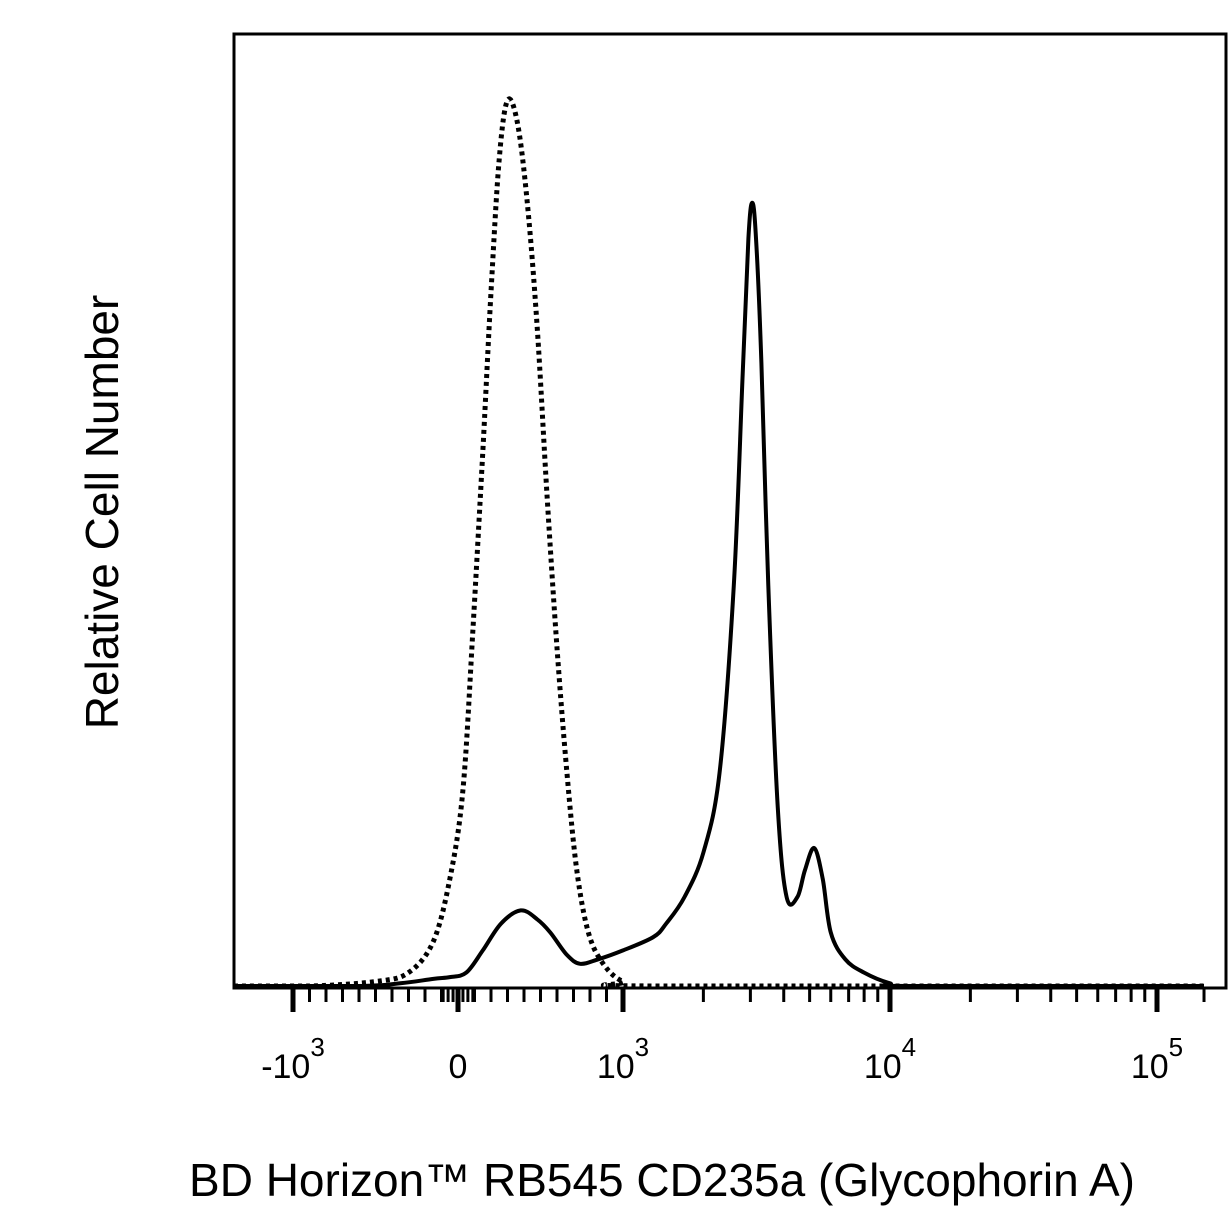 The image size is (1230, 1230). What do you see at coordinates (285, 1067) in the screenshot?
I see `x-tick-label-base: -10` at bounding box center [285, 1067].